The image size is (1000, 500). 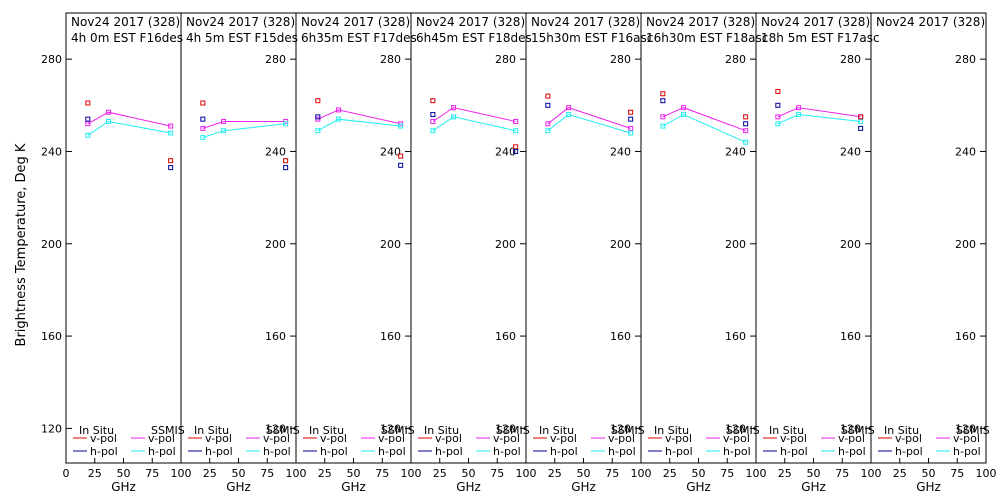 I want to click on panel-title-date: Nov24 2017 (328), so click(x=700, y=22).